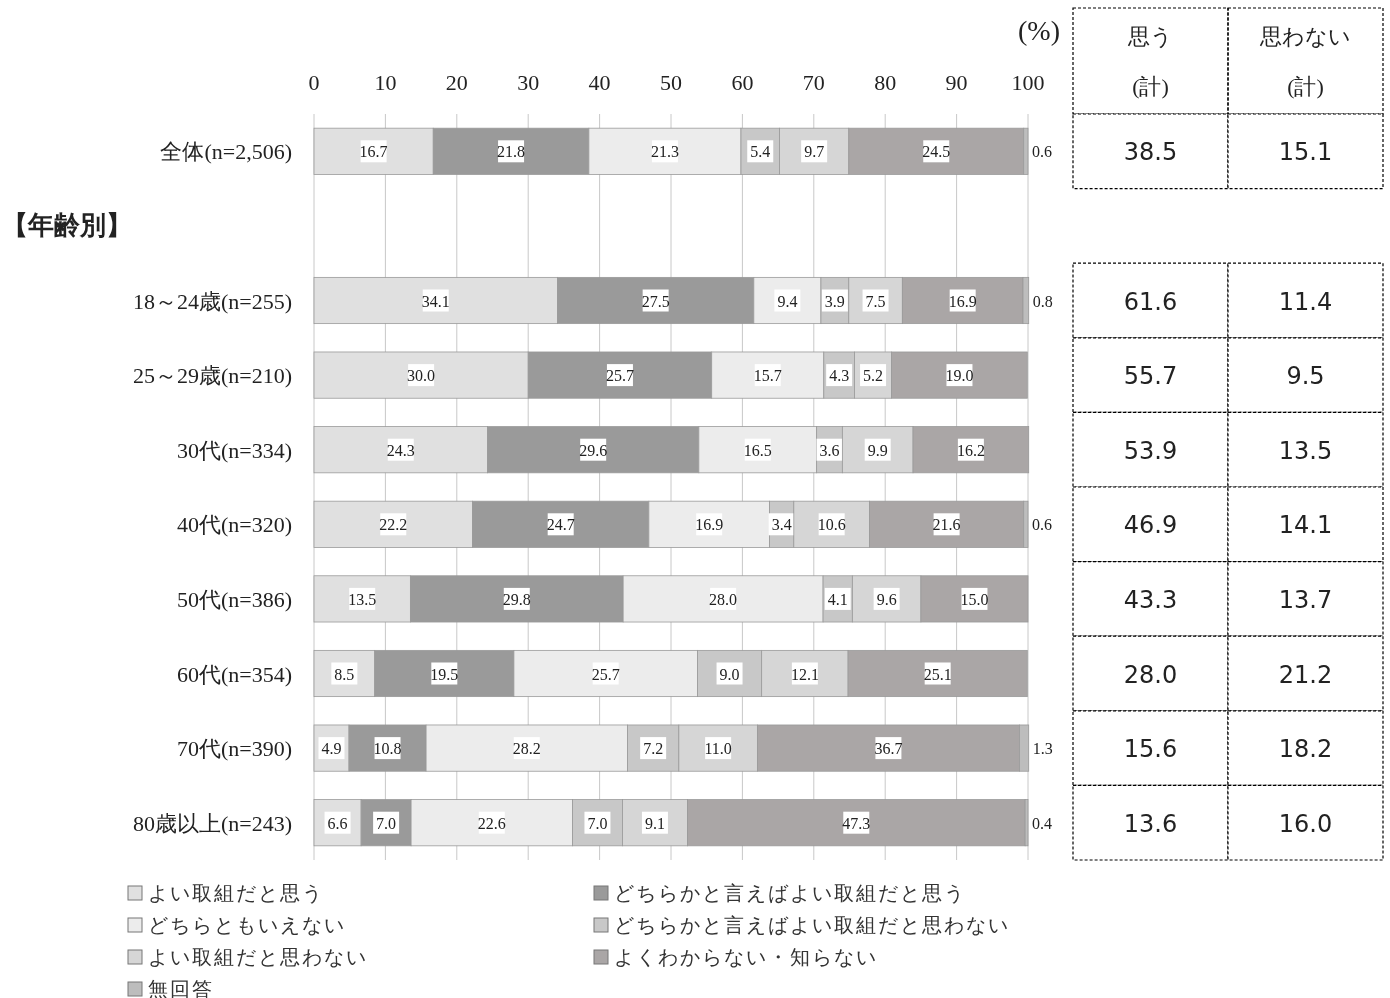 This screenshot has height=998, width=1390. I want to click on data-label: 0.4, so click(1042, 823).